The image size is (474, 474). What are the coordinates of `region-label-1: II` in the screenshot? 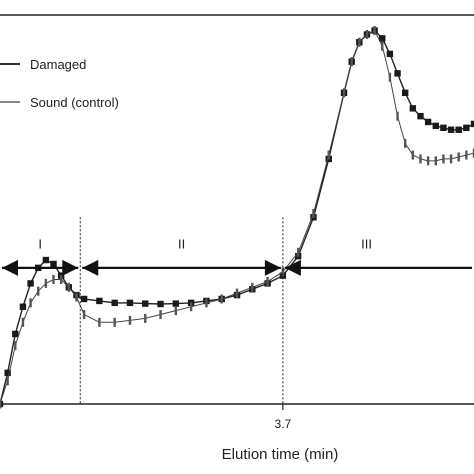 It's located at (181, 243).